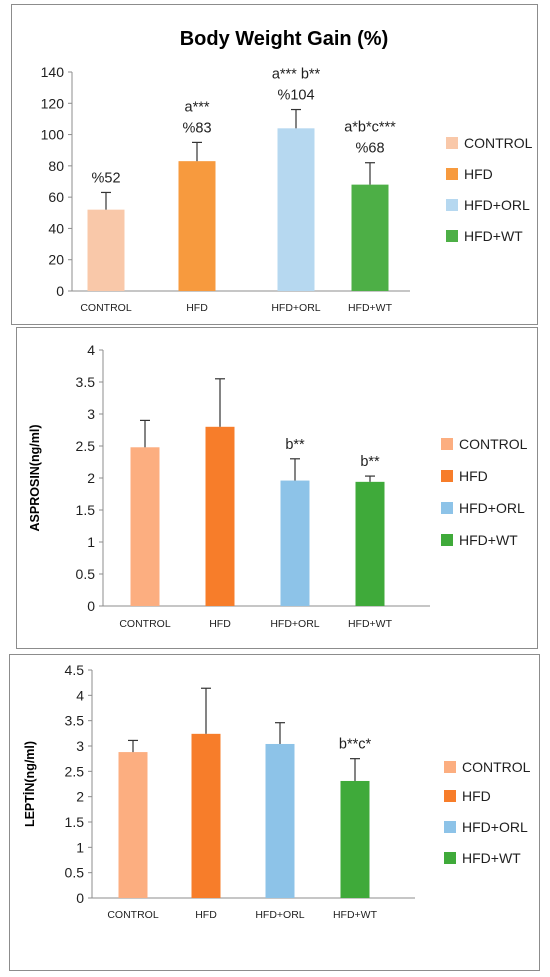 This screenshot has height=977, width=550. What do you see at coordinates (296, 75) in the screenshot?
I see `data-label: a*** b**` at bounding box center [296, 75].